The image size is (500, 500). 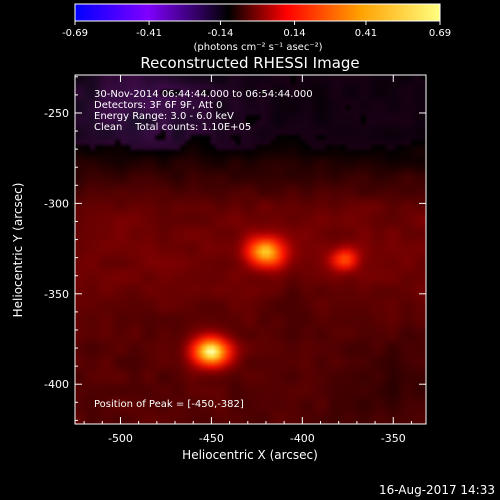 I want to click on colorbar-tick-label: 0.69, so click(x=440, y=33).